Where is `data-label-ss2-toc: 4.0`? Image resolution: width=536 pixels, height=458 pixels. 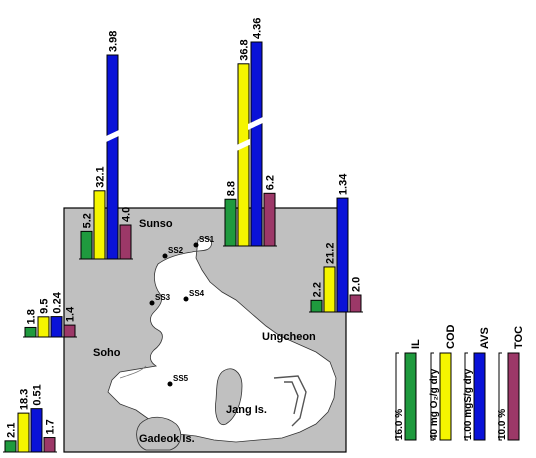
data-label-ss2-toc: 4.0 is located at coordinates (127, 214).